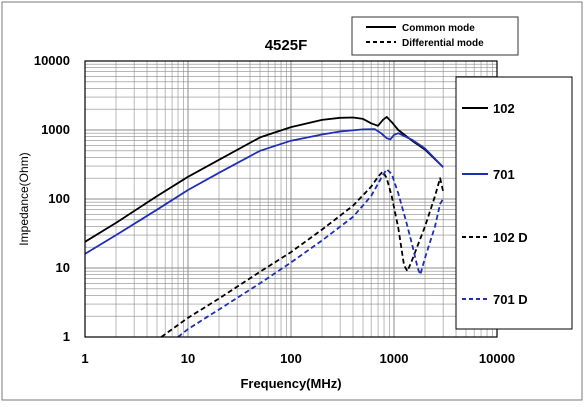 The image size is (584, 407). What do you see at coordinates (504, 174) in the screenshot?
I see `series-701-label: 701` at bounding box center [504, 174].